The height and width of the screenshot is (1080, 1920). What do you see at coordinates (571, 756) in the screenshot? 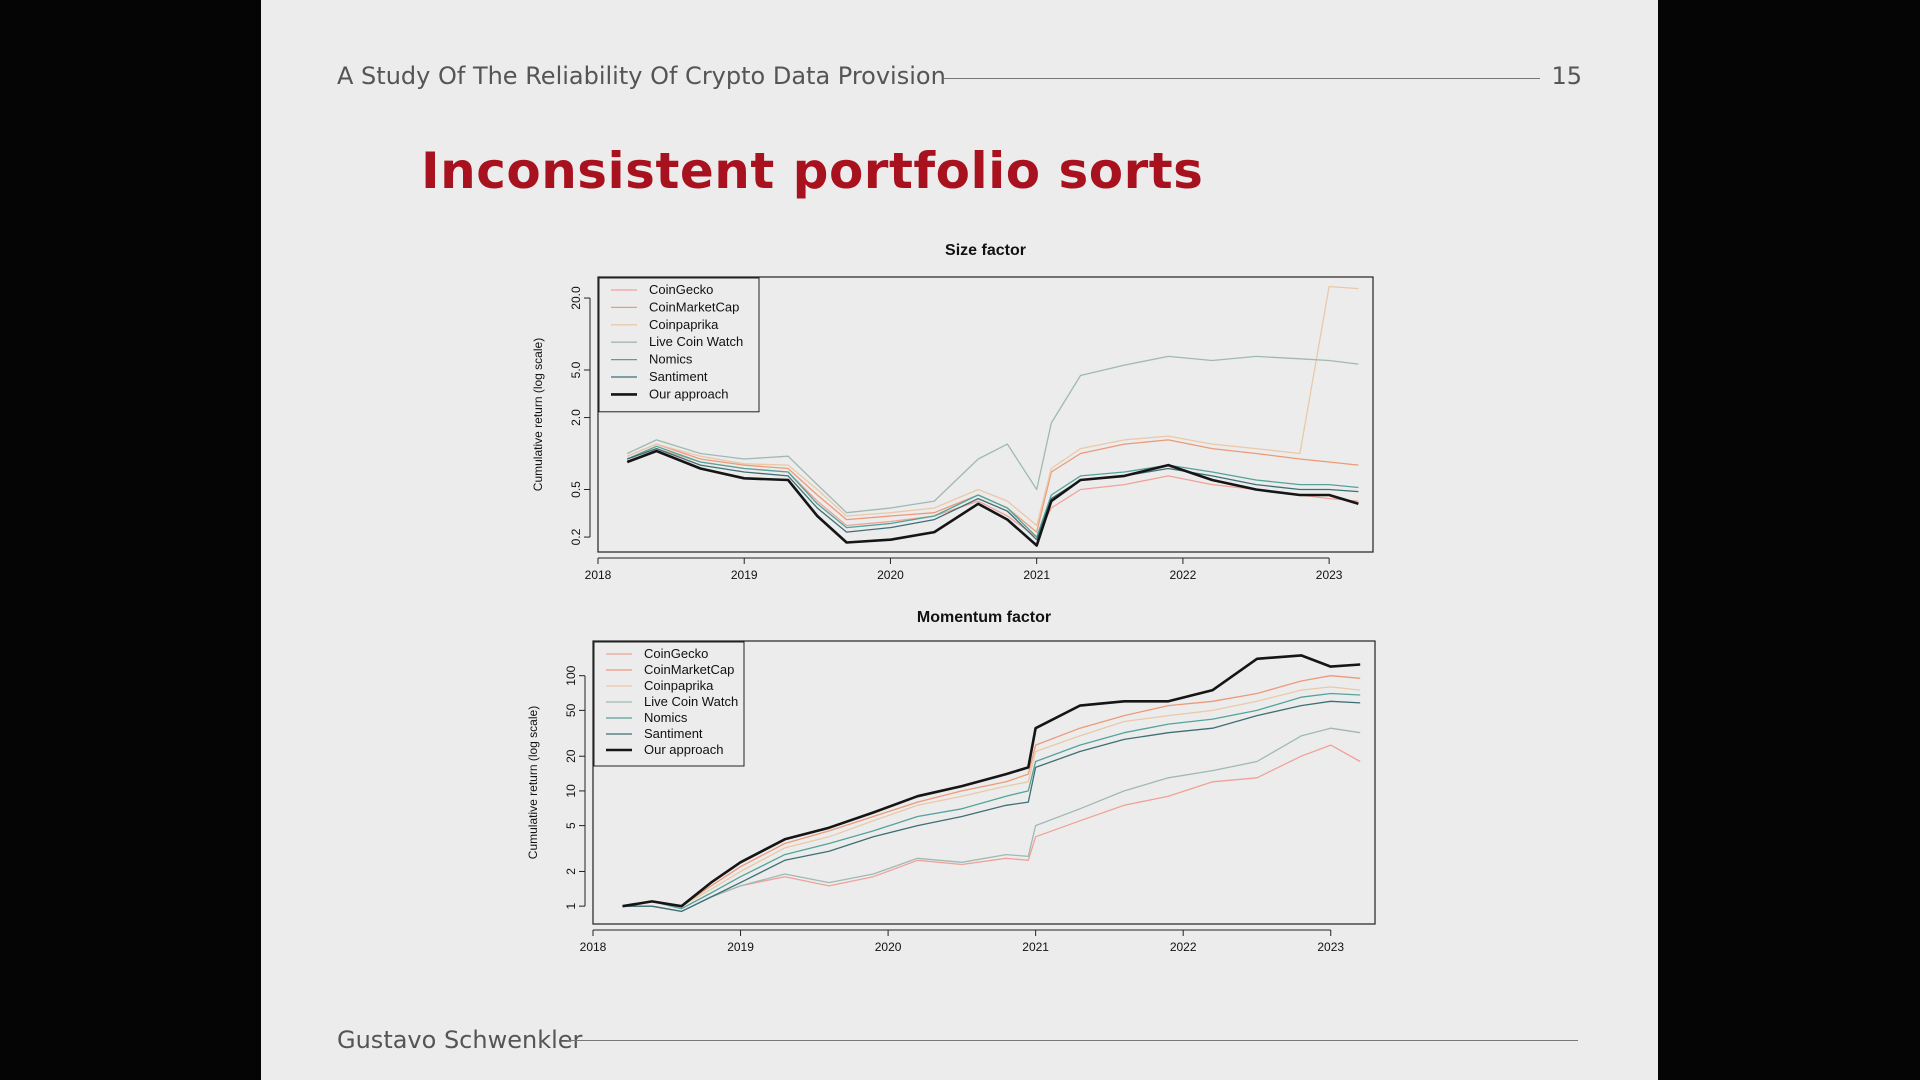
I see `y-tick-label: 20` at bounding box center [571, 756].